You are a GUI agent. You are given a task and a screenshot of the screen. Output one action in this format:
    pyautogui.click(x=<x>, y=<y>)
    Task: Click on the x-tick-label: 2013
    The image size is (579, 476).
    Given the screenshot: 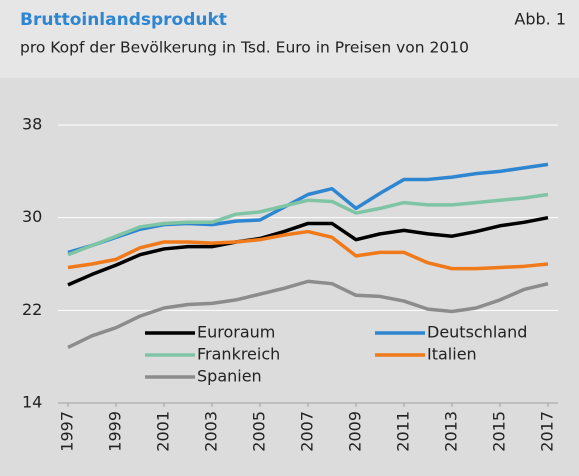 What is the action you would take?
    pyautogui.click(x=451, y=431)
    